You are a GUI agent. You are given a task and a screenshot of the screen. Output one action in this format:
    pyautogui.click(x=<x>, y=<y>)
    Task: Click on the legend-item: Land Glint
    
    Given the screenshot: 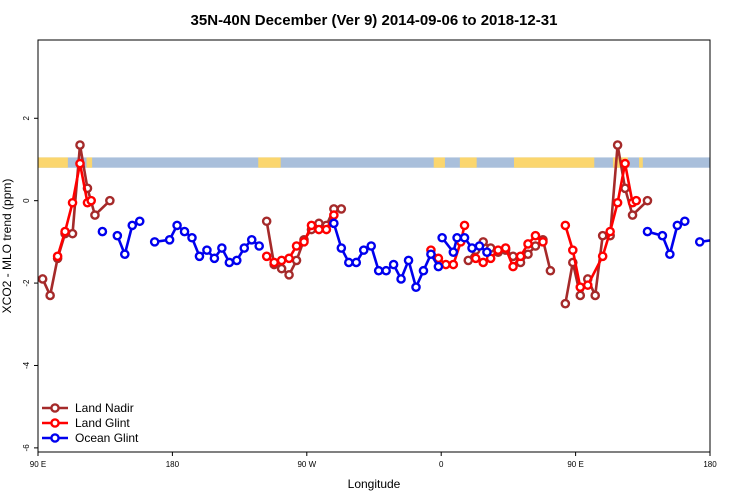 What is the action you would take?
    pyautogui.click(x=86, y=423)
    